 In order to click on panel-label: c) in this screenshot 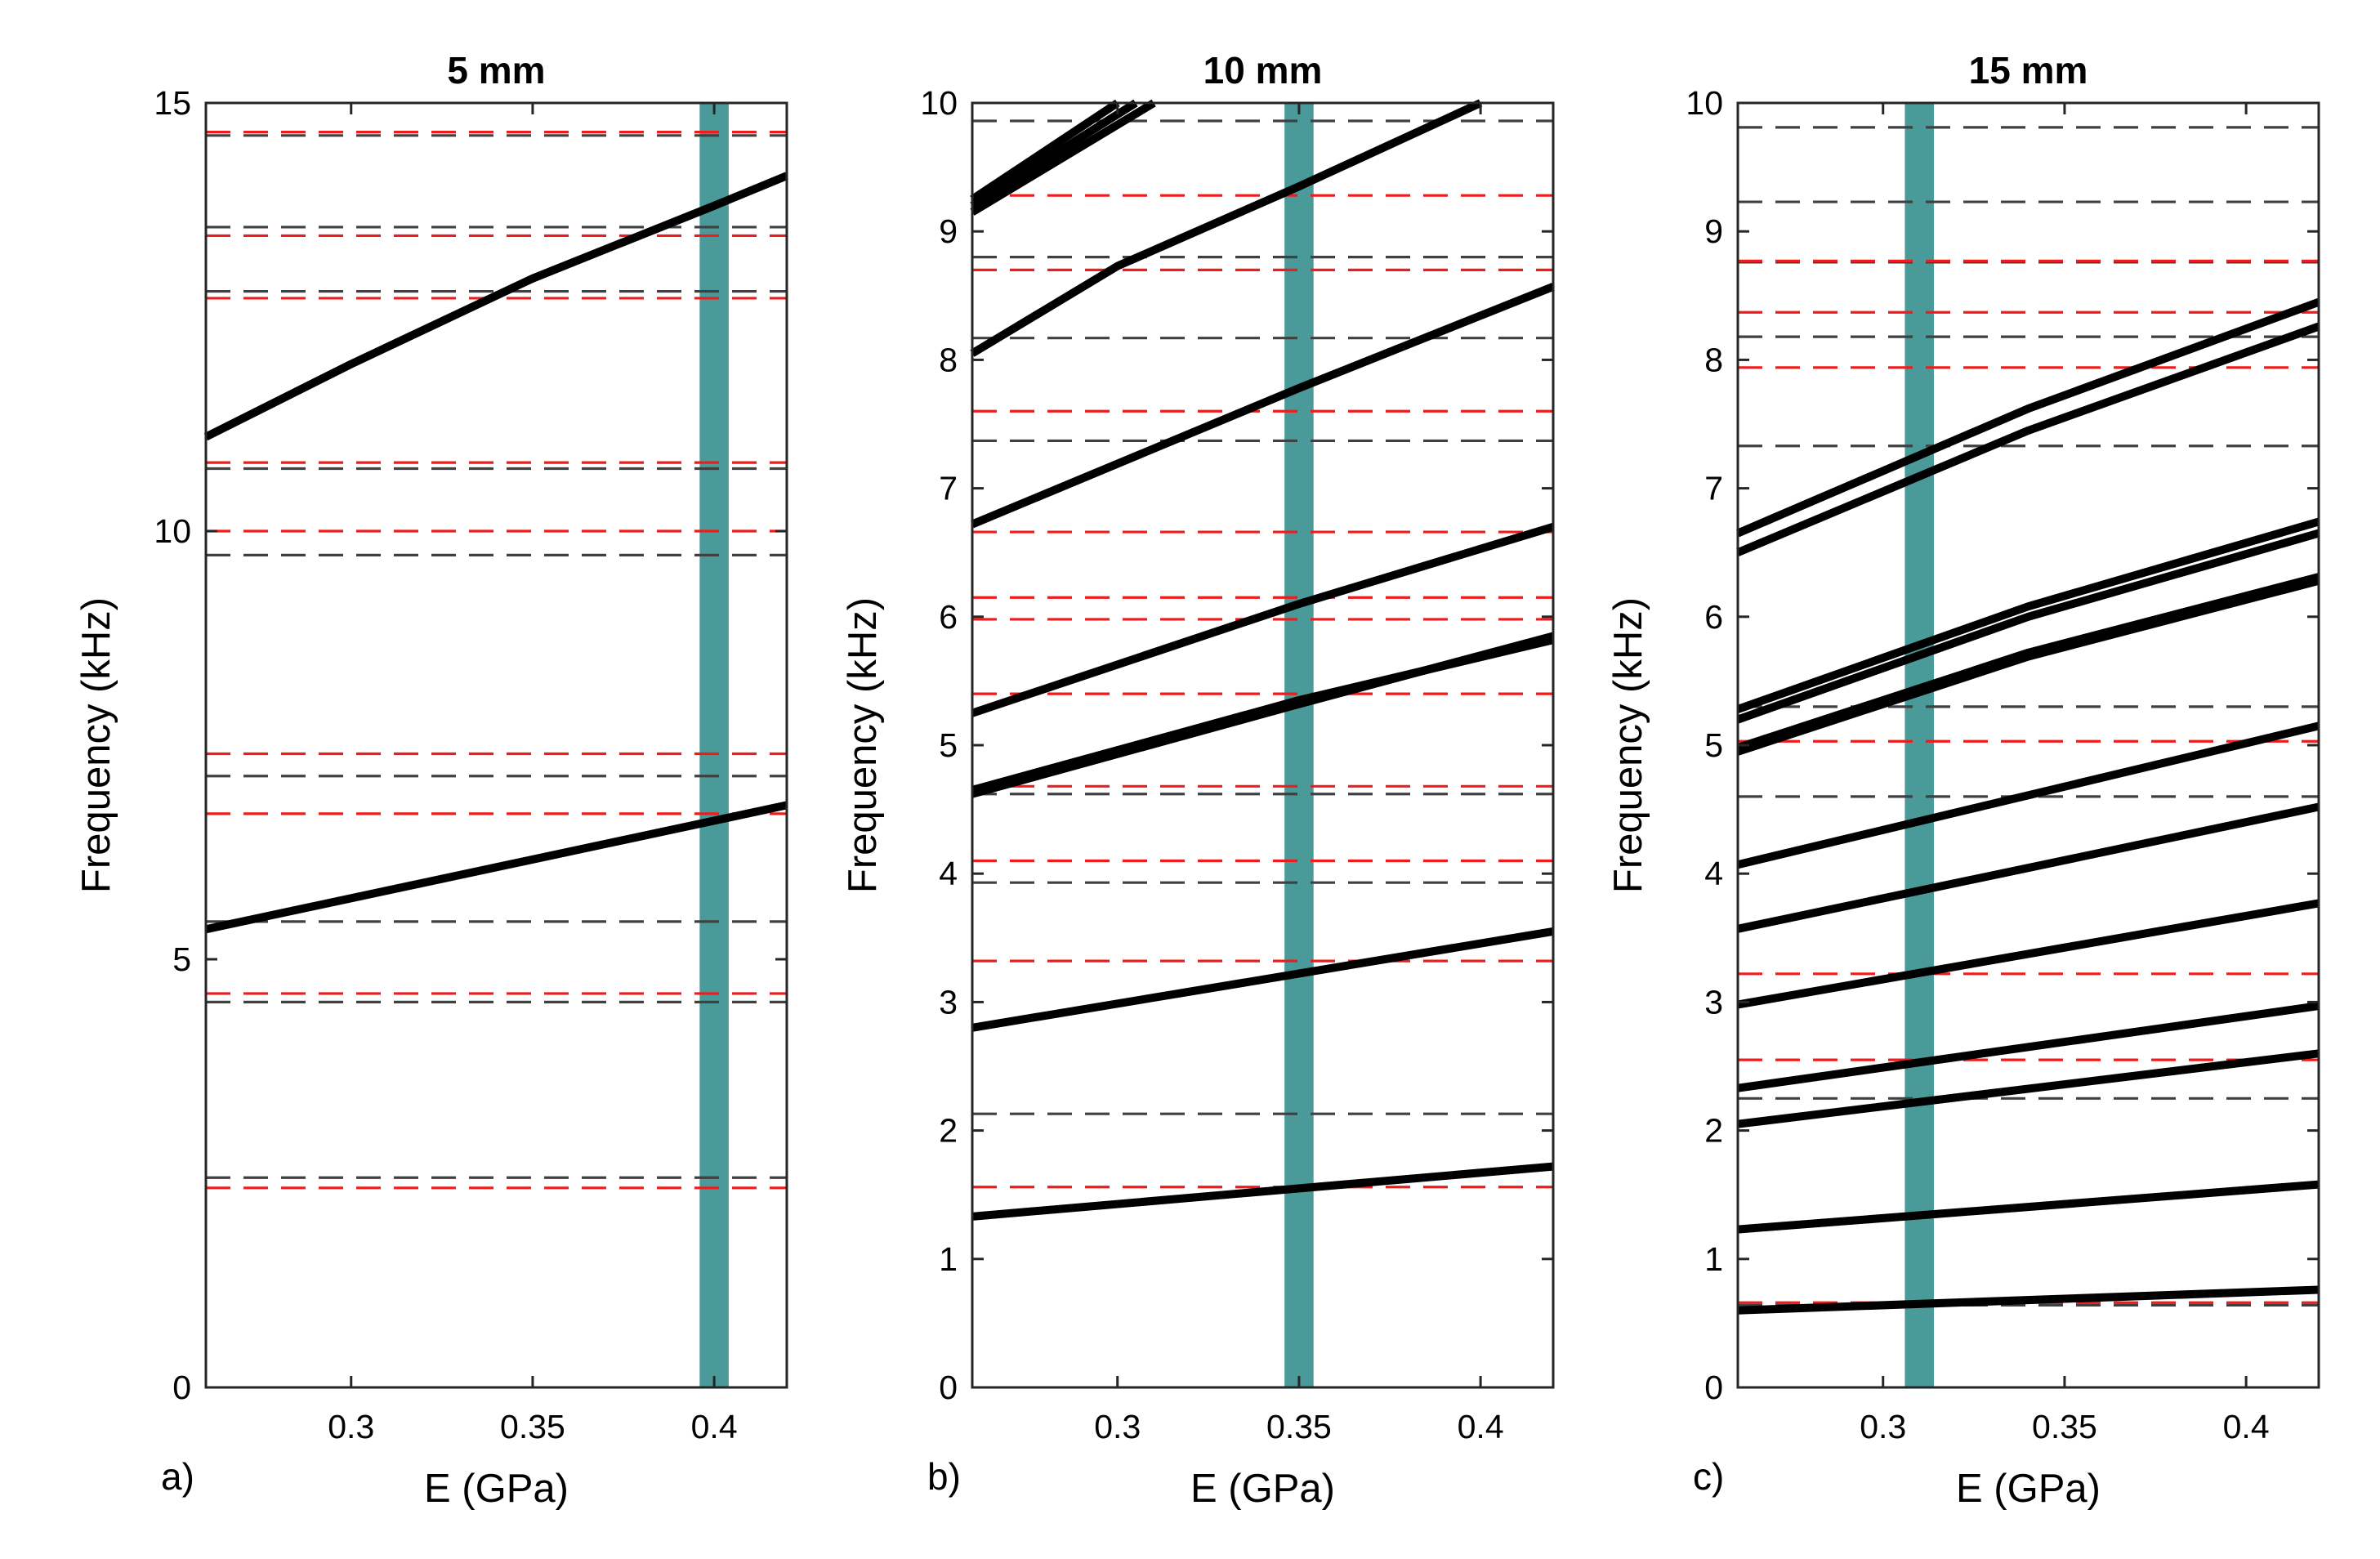, I will do `click(1708, 1476)`.